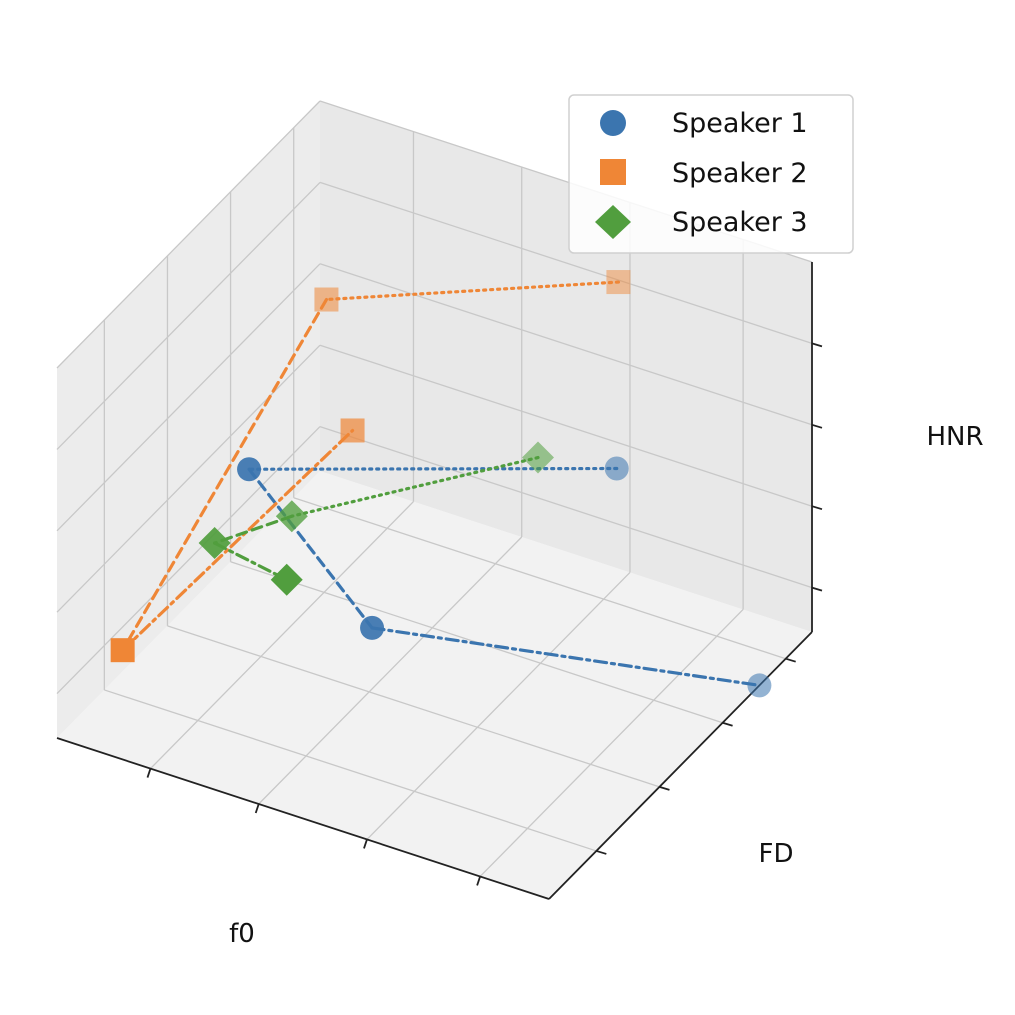  Describe the element at coordinates (613, 222) in the screenshot. I see `legend-marker-diamond` at that location.